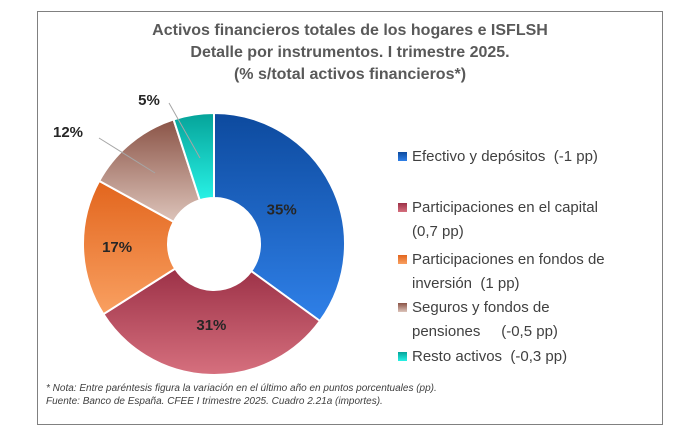 Image resolution: width=678 pixels, height=433 pixels. I want to click on legend-item-2: Participaciones en el capital (0,7 pp), so click(529, 220).